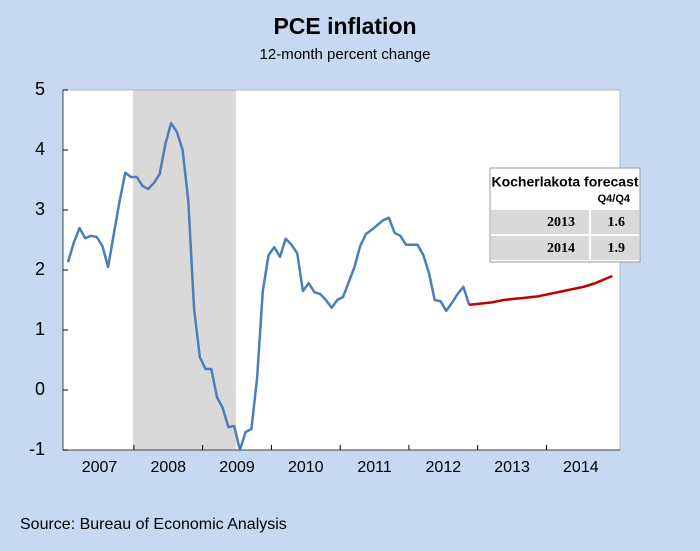 The height and width of the screenshot is (551, 700). What do you see at coordinates (184, 270) in the screenshot?
I see `recession-shading` at bounding box center [184, 270].